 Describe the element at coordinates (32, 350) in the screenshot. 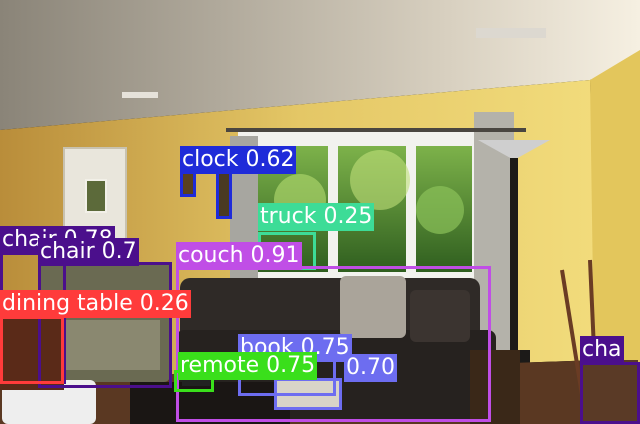

I see `dining-table-detection-box` at that location.